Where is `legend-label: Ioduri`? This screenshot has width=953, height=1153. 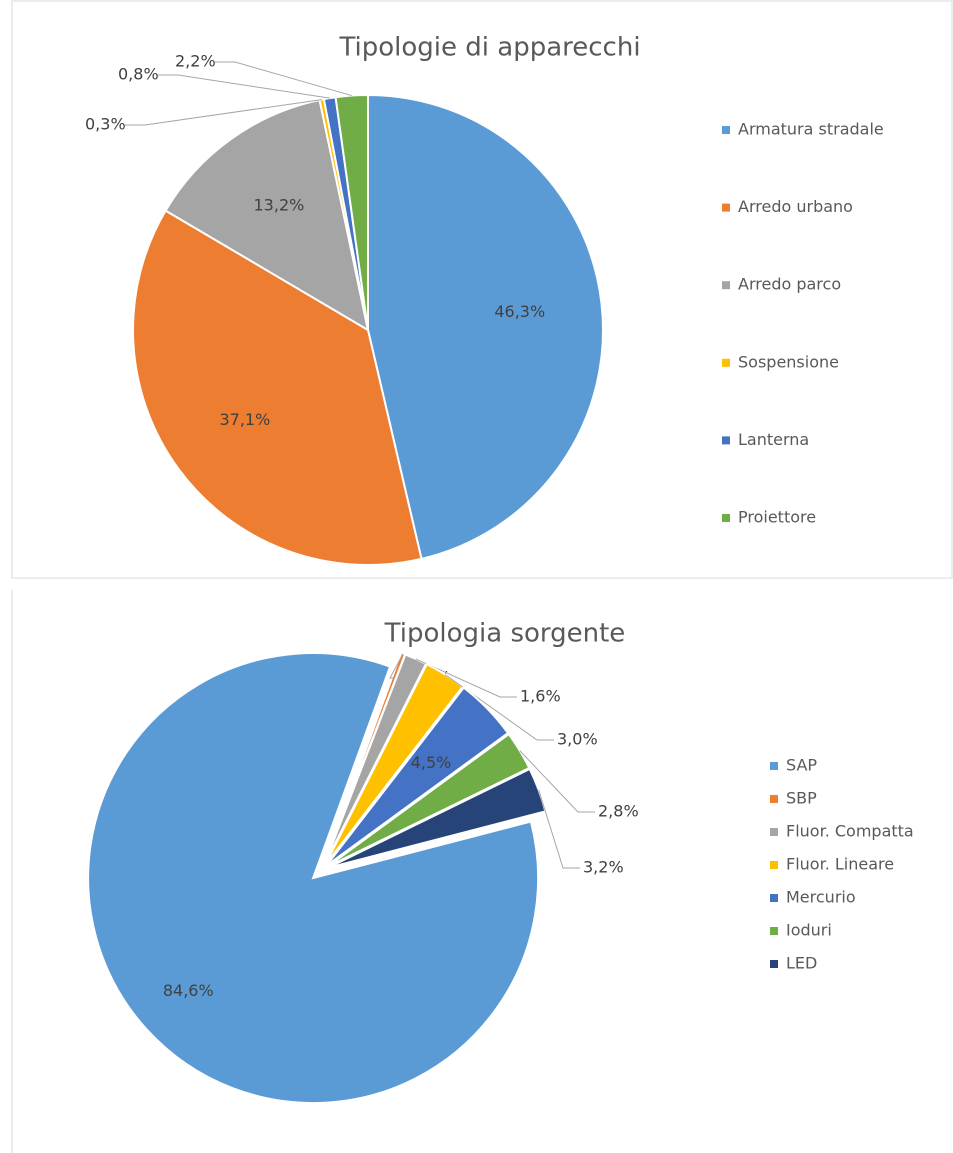
legend-label: Ioduri is located at coordinates (809, 930).